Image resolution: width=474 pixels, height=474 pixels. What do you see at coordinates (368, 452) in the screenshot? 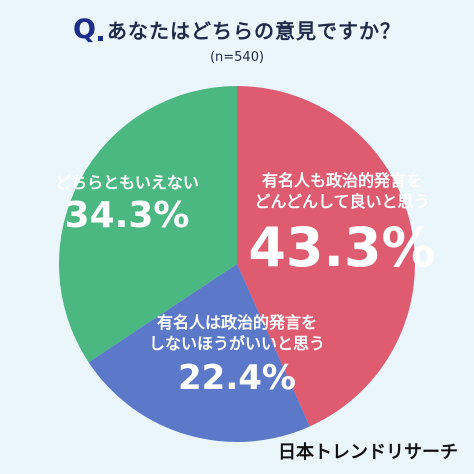
I see `brand-logo-text: 日本トレンドリサーチ` at bounding box center [368, 452].